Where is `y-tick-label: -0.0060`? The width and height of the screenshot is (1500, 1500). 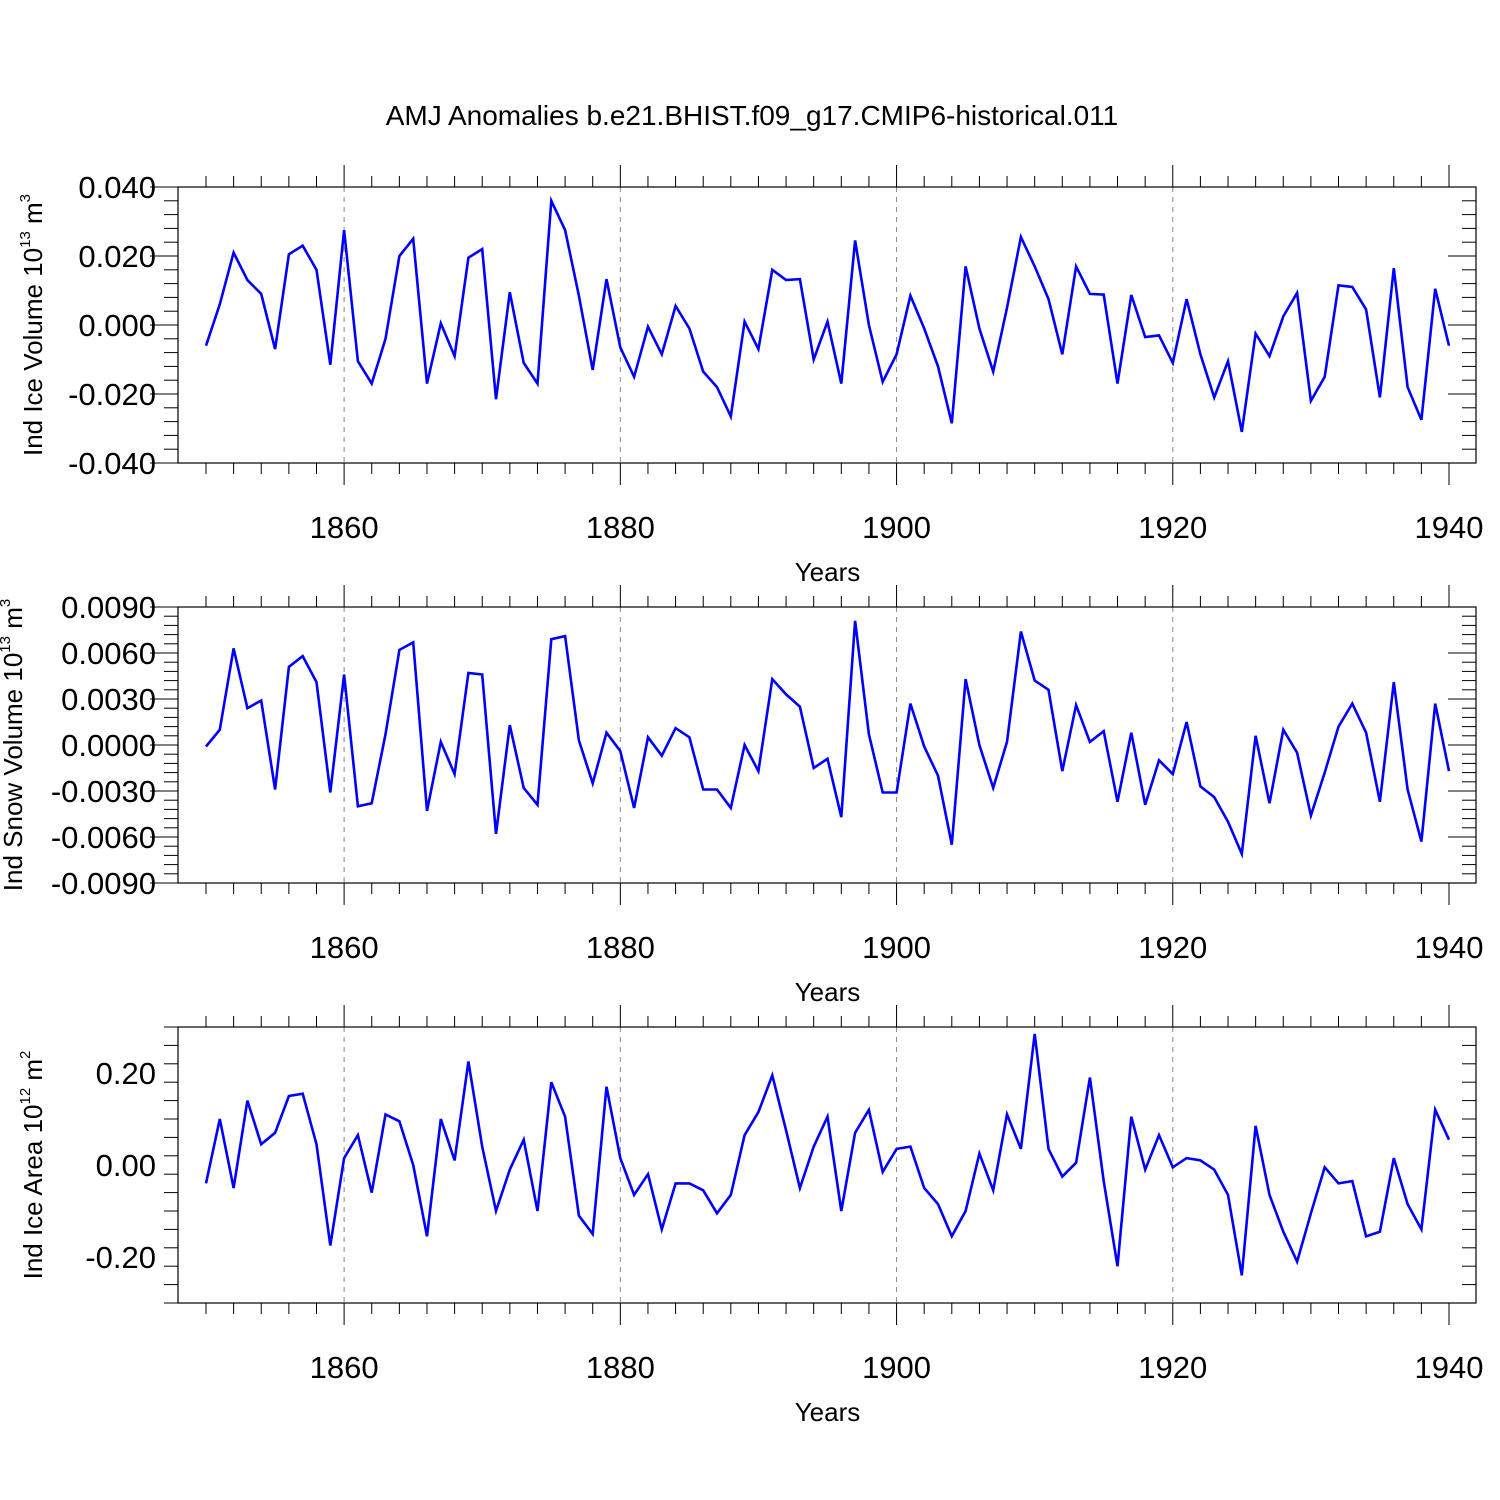 y-tick-label: -0.0060 is located at coordinates (103, 837).